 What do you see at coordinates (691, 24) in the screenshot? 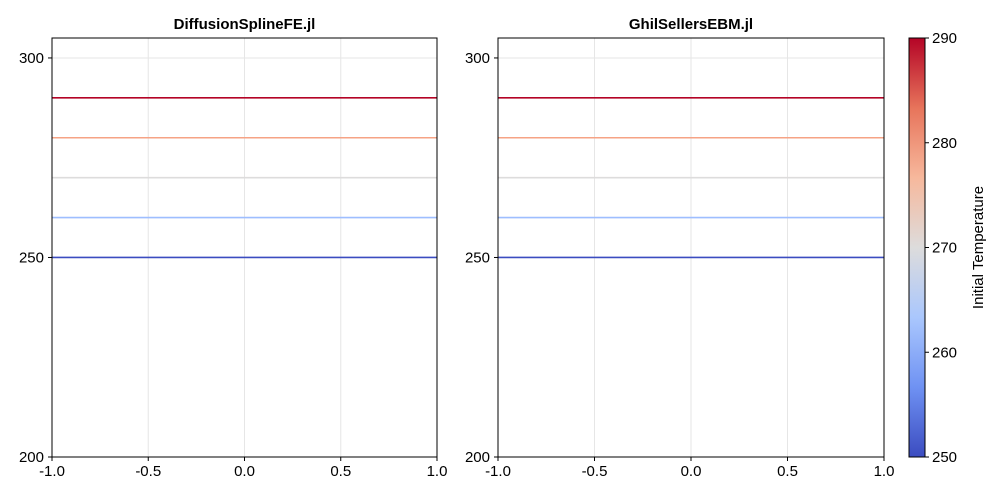
I see `panel-title: GhilSellersEBM.jl` at bounding box center [691, 24].